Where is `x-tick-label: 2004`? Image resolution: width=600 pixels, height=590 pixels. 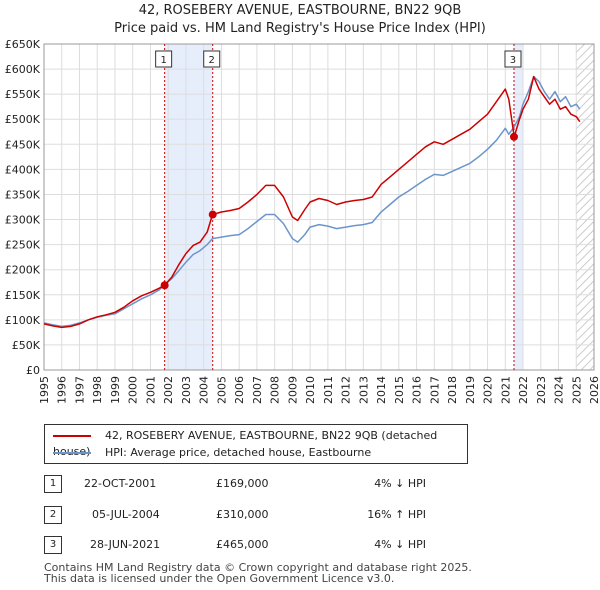
x-tick-label: 2004 is located at coordinates (204, 390).